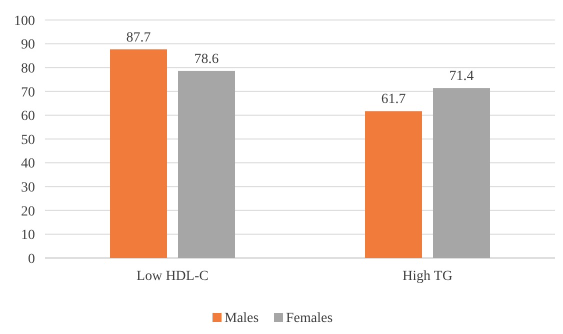  Describe the element at coordinates (427, 276) in the screenshot. I see `x-tick-label: High TG` at that location.